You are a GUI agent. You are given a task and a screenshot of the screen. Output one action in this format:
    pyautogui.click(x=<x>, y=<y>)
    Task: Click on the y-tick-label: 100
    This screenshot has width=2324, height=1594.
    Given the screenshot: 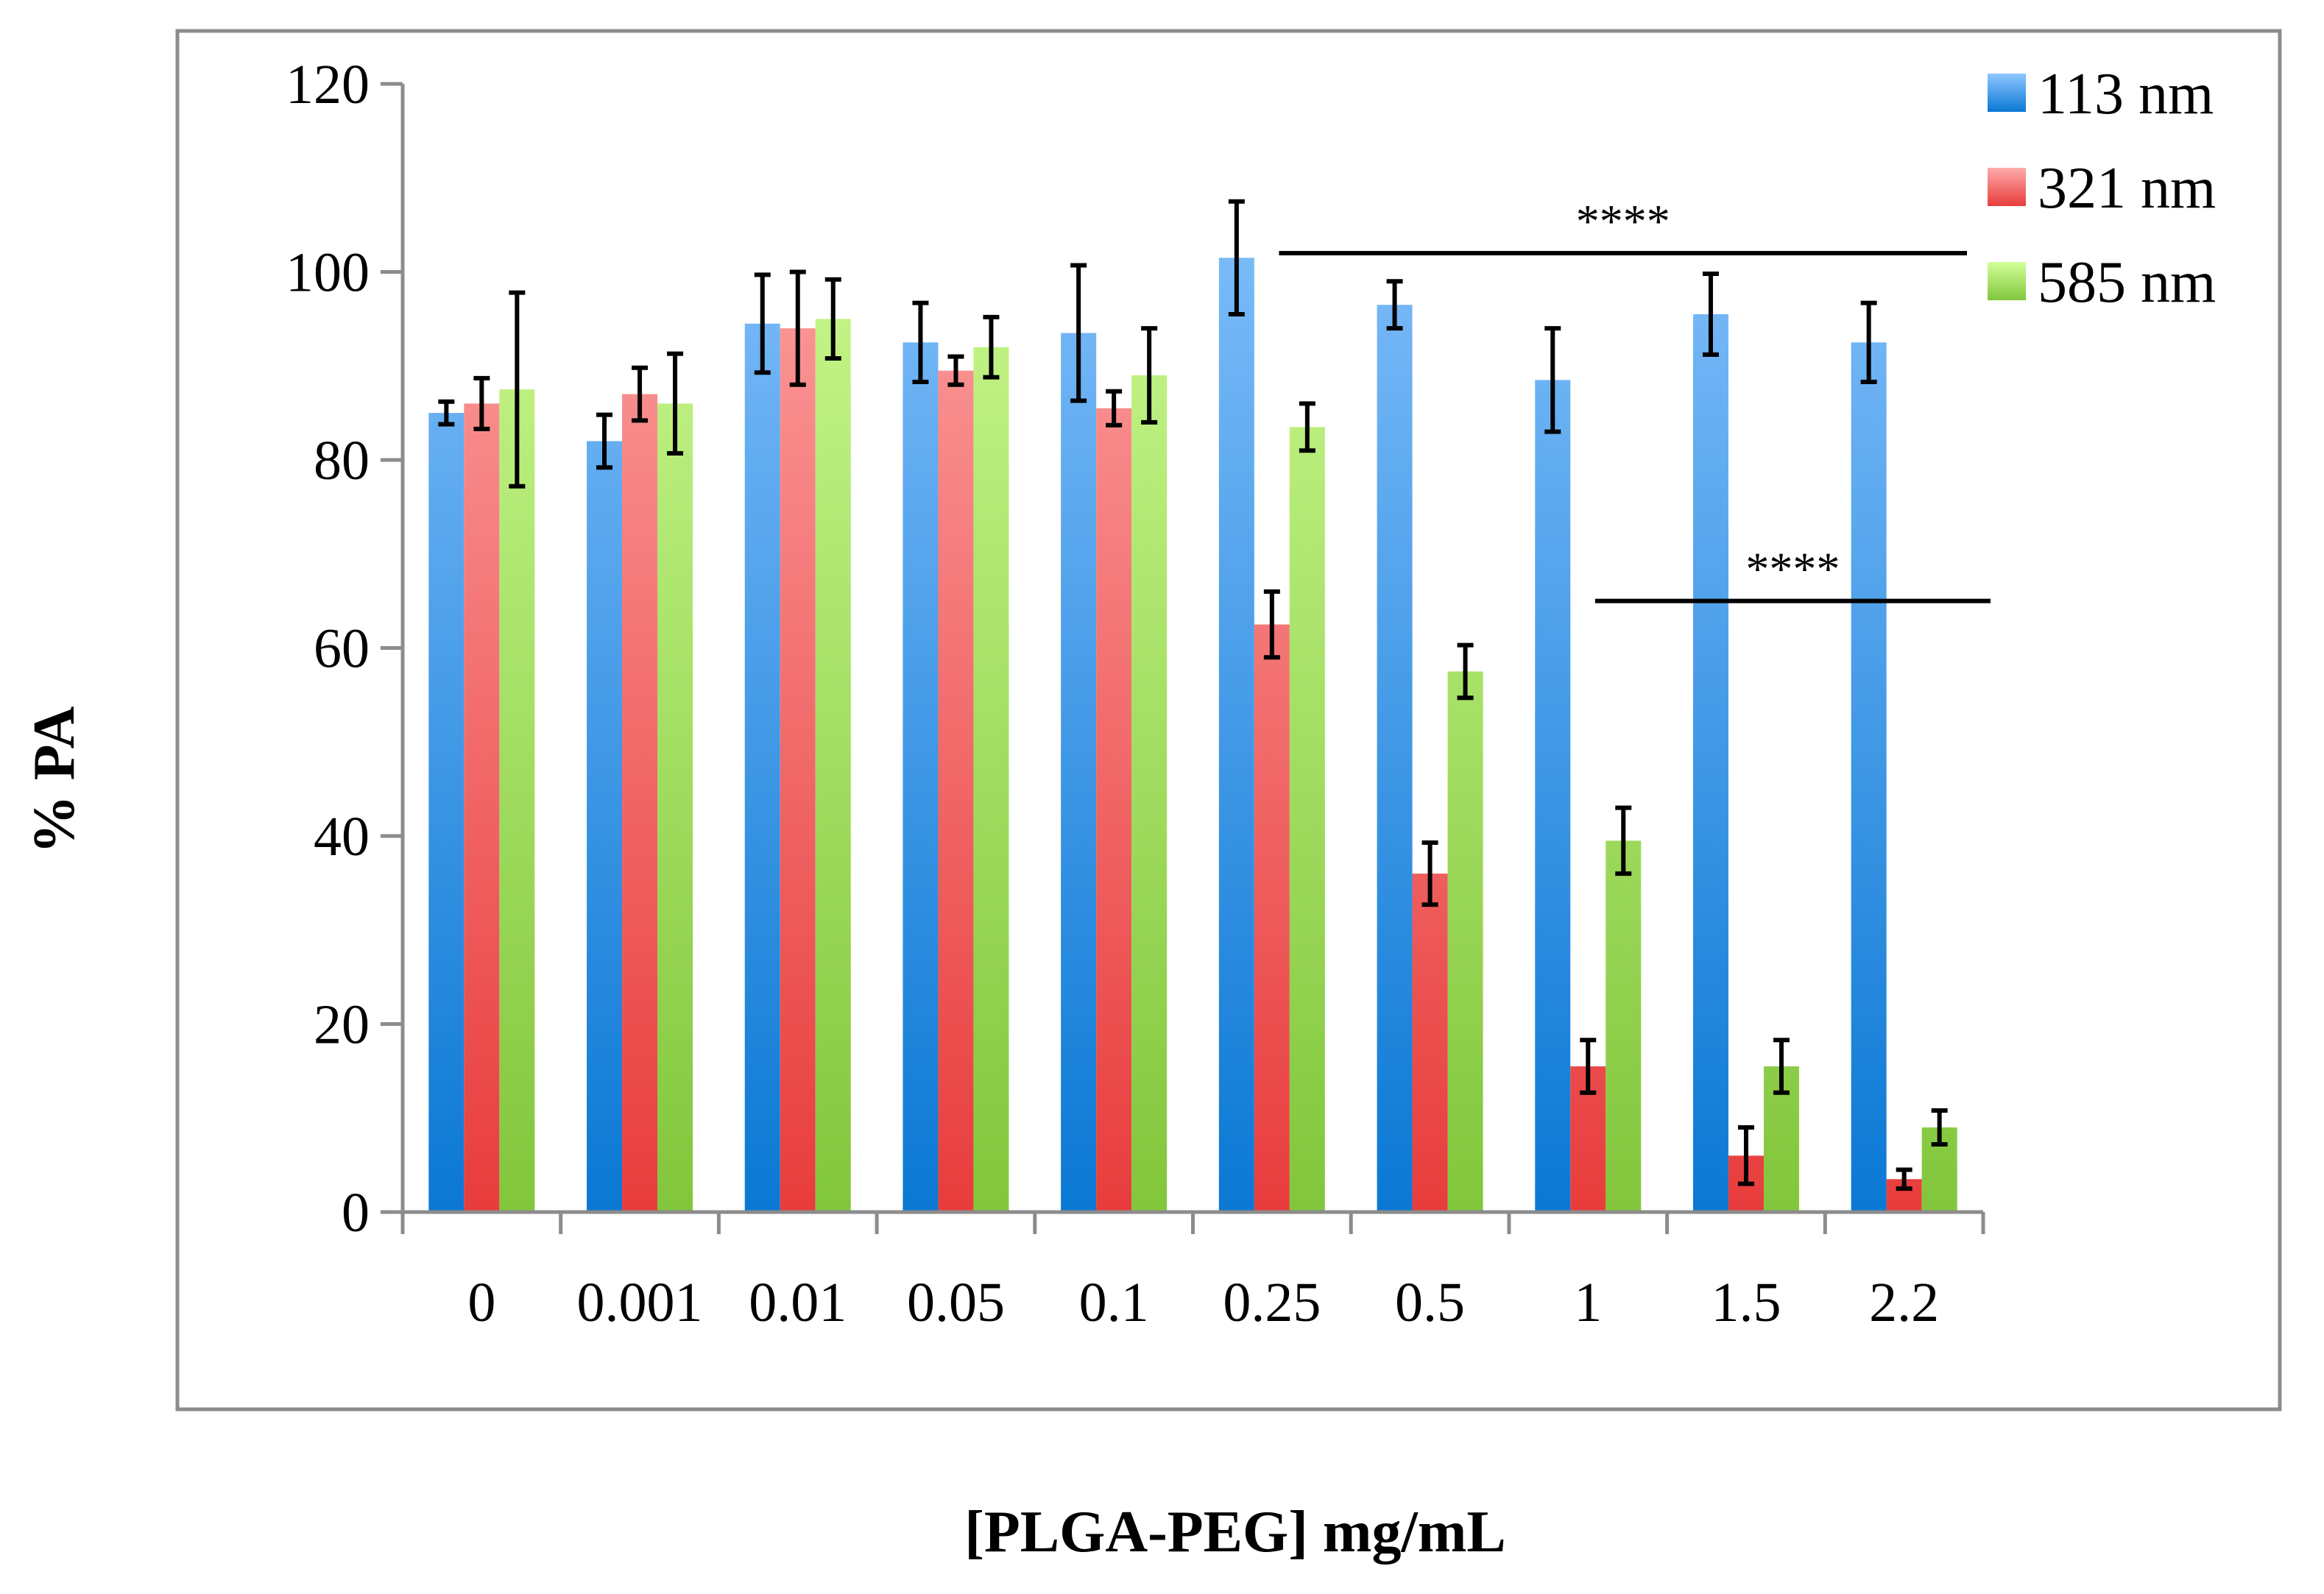 What is the action you would take?
    pyautogui.click(x=328, y=273)
    